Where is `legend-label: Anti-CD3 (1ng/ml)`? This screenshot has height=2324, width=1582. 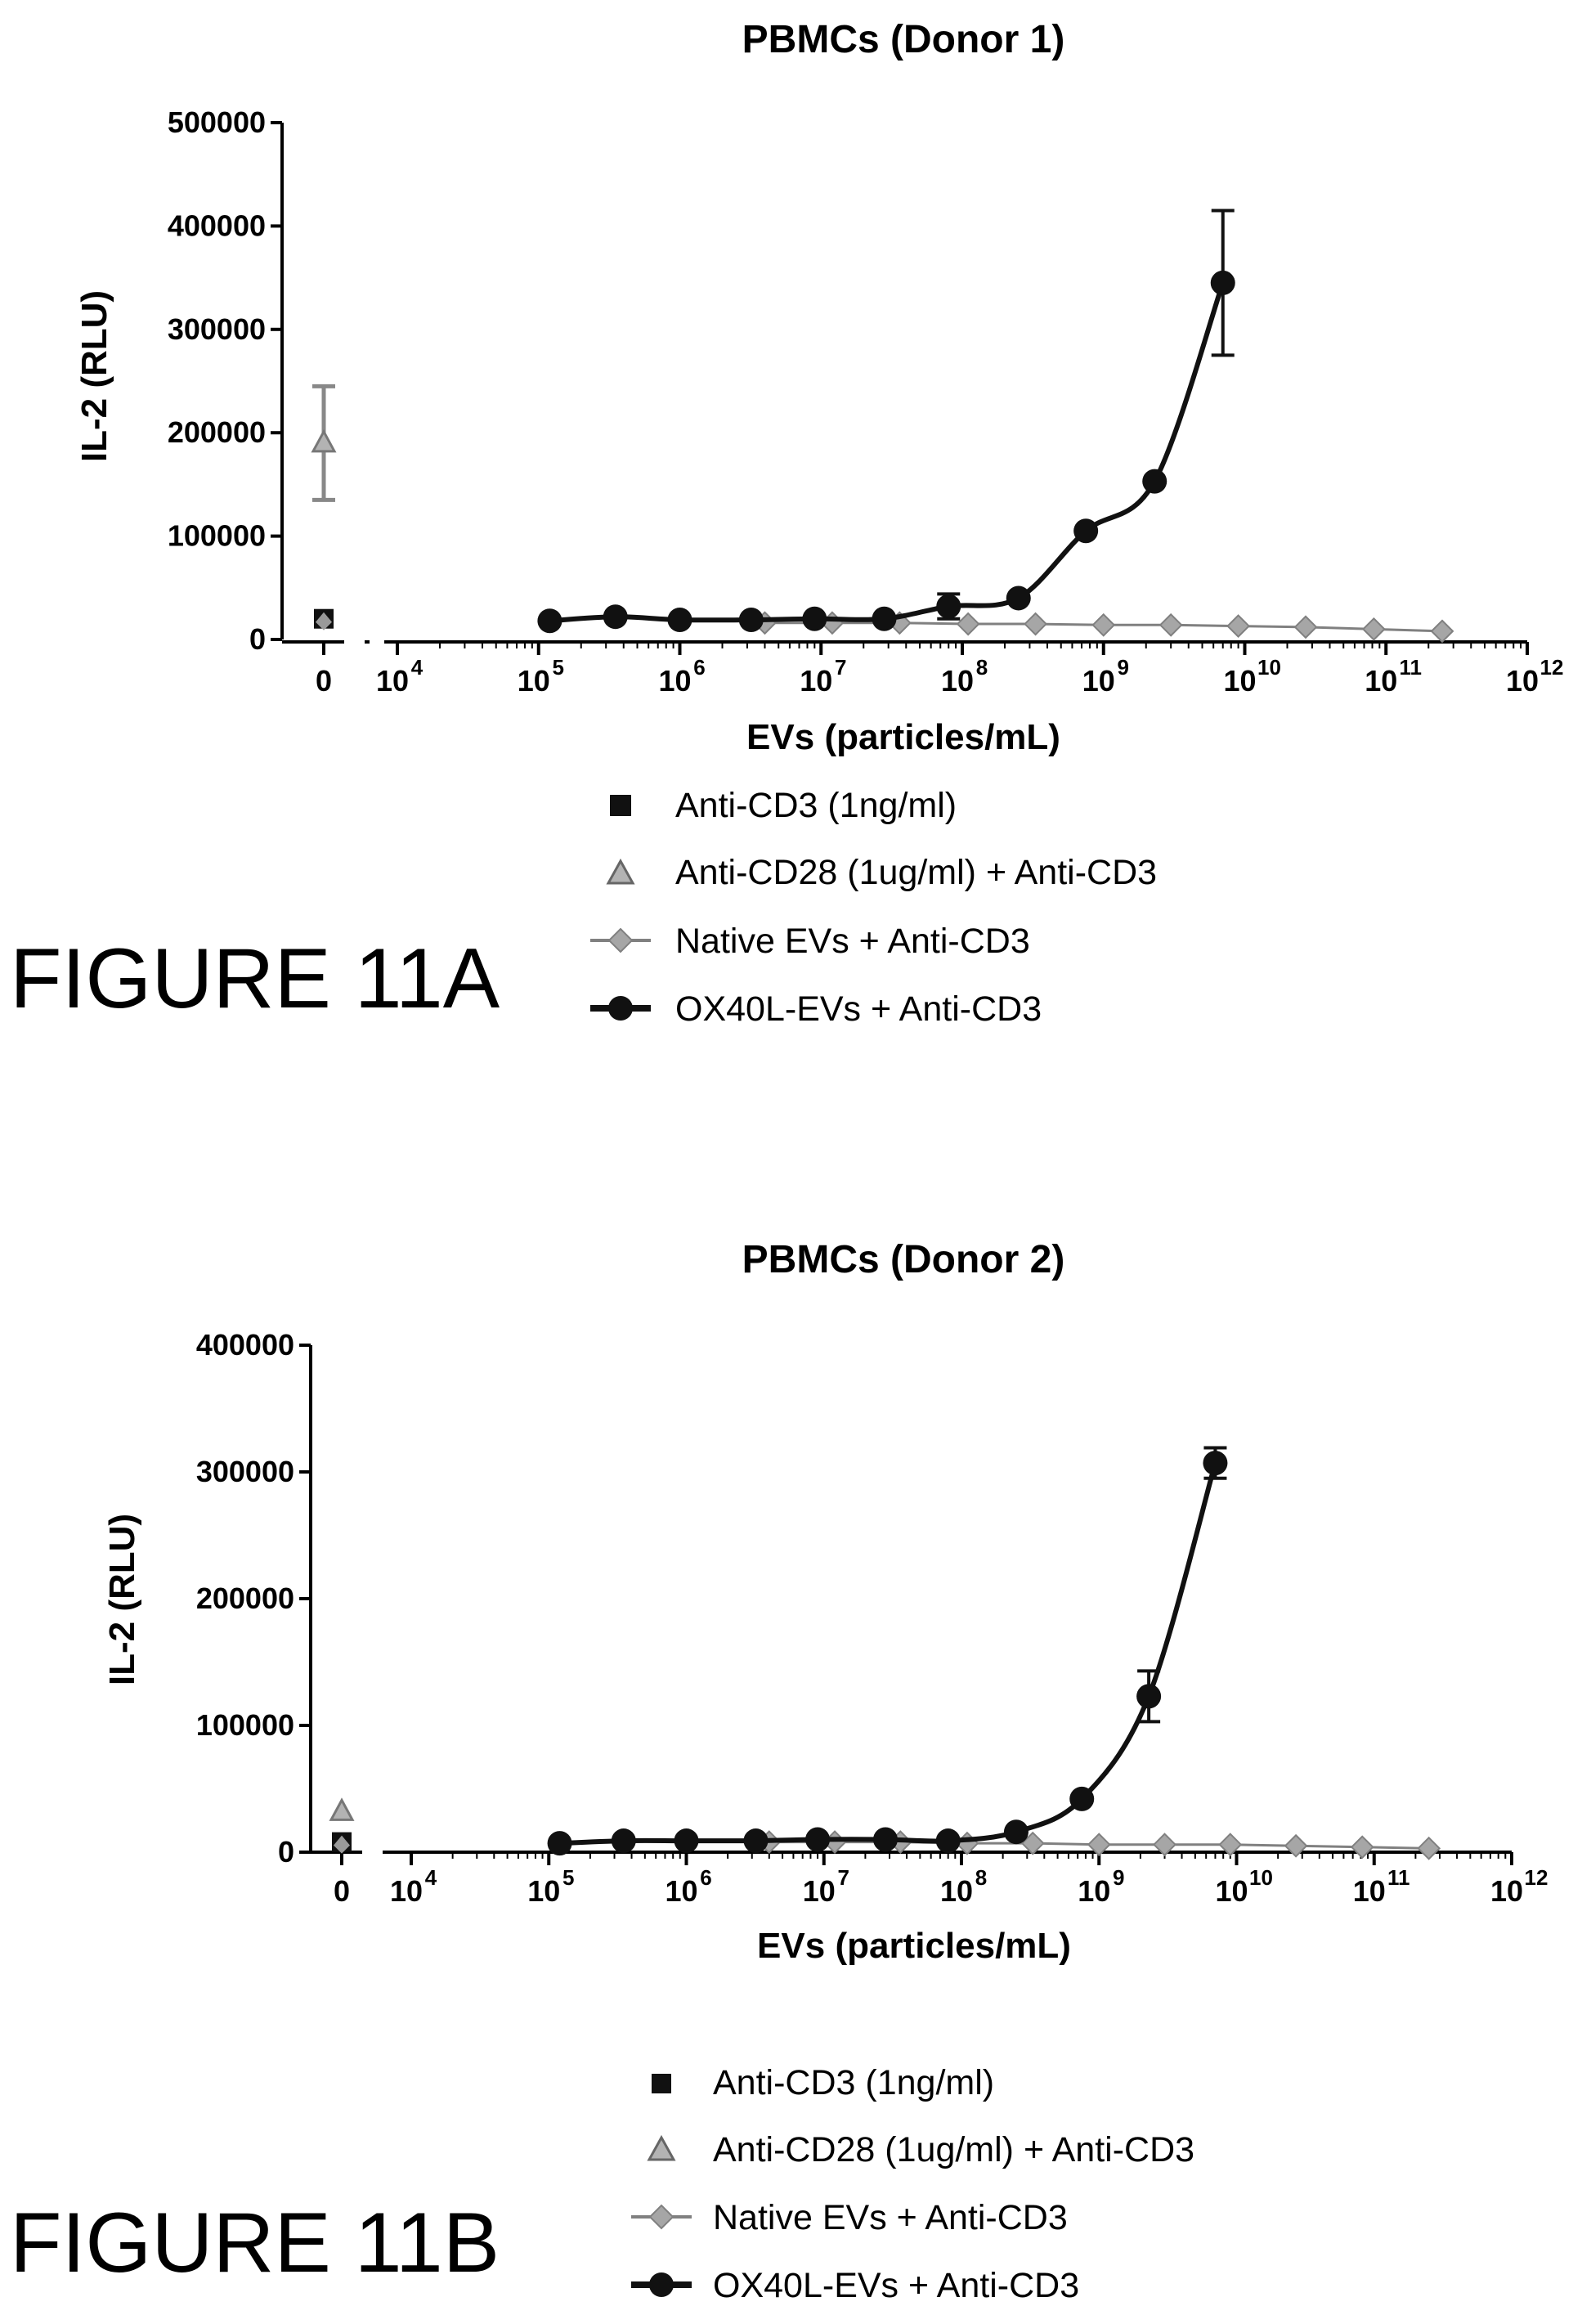
legend-label: Anti-CD3 (1ng/ml) is located at coordinates (816, 806).